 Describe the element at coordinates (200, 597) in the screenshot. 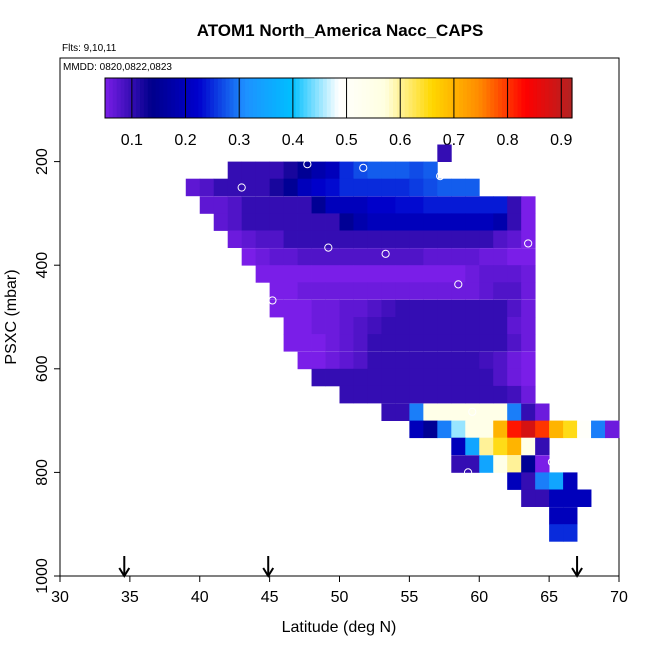

I see `x-tick-label: 40` at that location.